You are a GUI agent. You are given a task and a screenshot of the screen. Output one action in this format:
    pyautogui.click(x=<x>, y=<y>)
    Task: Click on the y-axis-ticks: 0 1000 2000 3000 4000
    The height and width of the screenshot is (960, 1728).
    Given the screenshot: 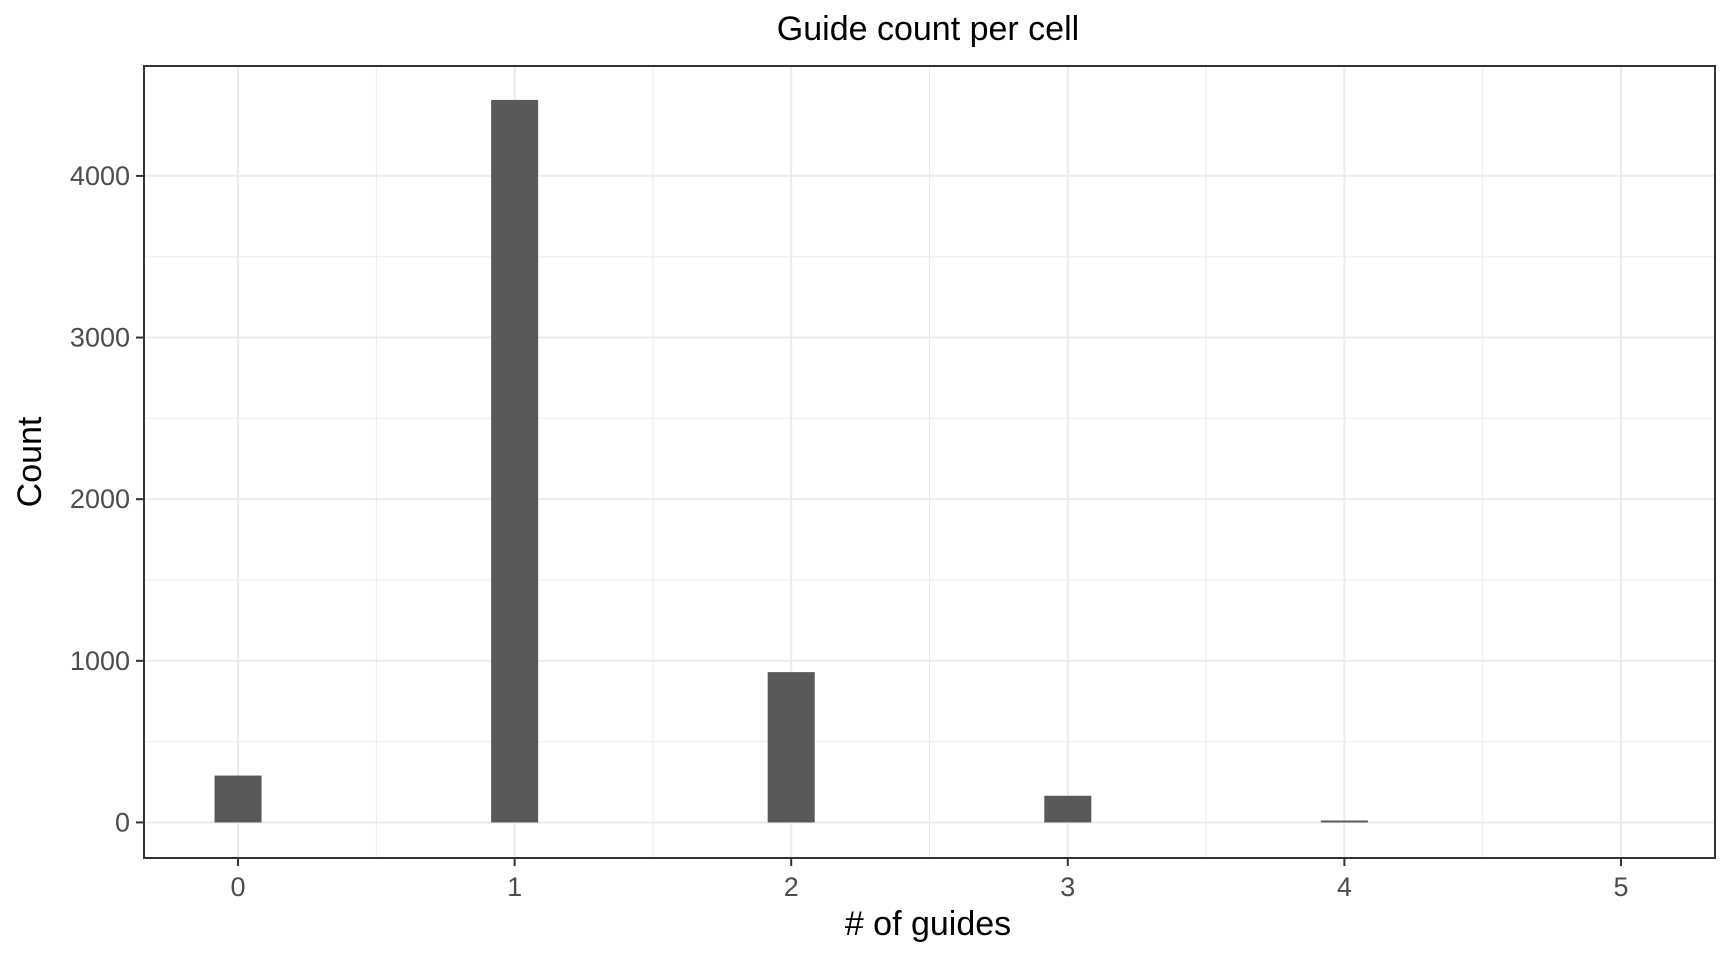 What is the action you would take?
    pyautogui.click(x=107, y=499)
    